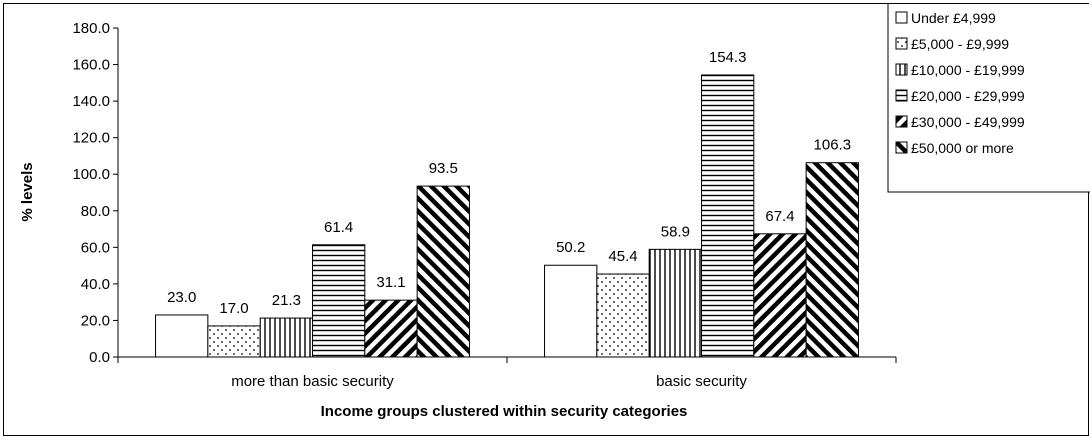 The height and width of the screenshot is (442, 1092). What do you see at coordinates (91, 65) in the screenshot?
I see `y-tick-label: 160.0` at bounding box center [91, 65].